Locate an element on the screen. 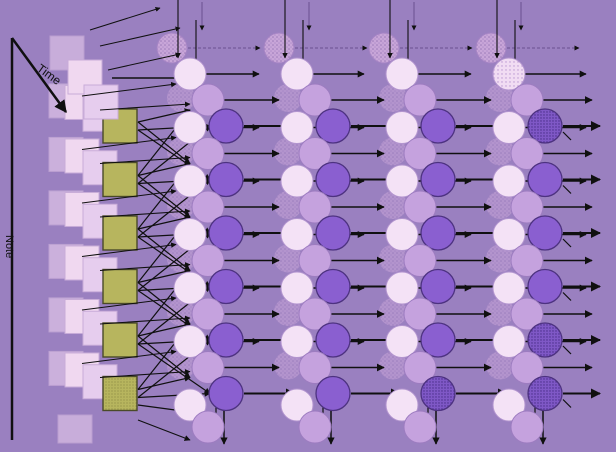 The width and height of the screenshot is (616, 452). input-stack is located at coordinates (93, 239).